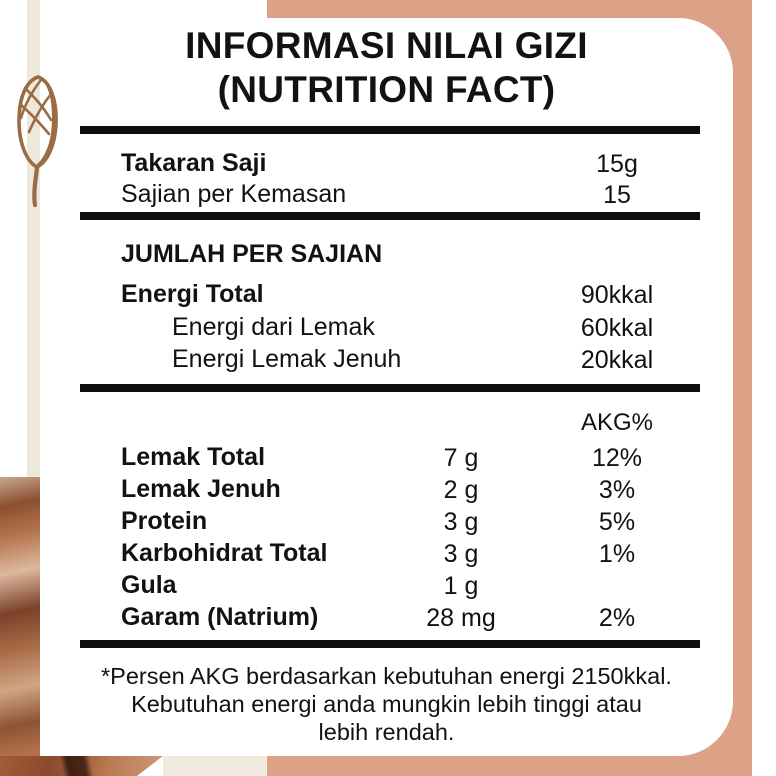  Describe the element at coordinates (386, 68) in the screenshot. I see `page-title: INFORMASI NILAI GIZI (NUTRITION FACT)` at that location.